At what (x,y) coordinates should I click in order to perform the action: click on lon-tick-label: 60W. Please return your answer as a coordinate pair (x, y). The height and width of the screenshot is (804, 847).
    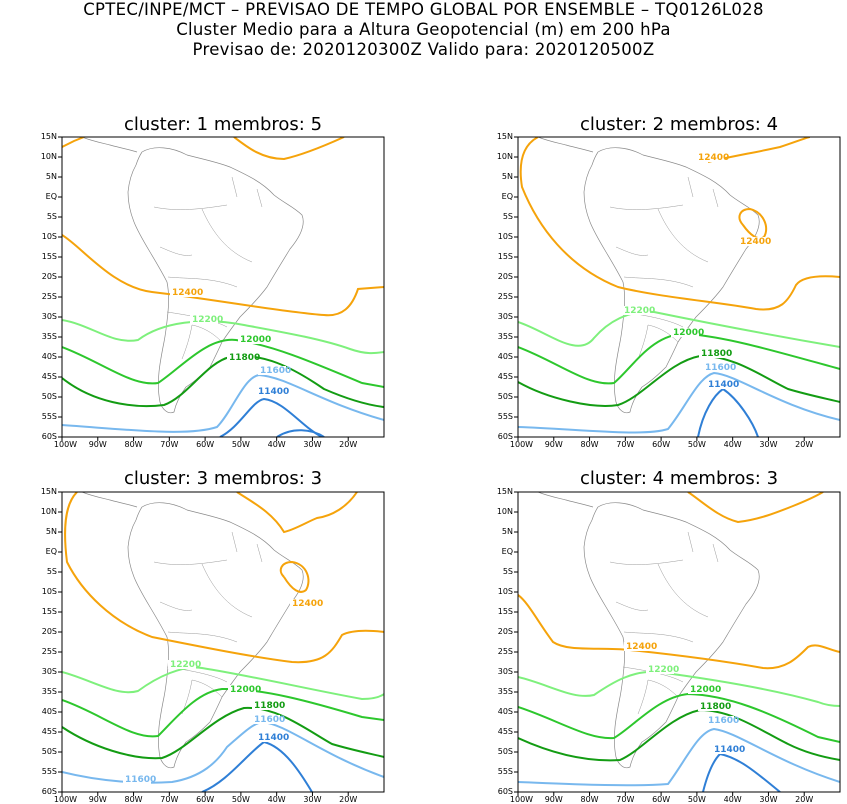
    Looking at the image, I should click on (205, 799).